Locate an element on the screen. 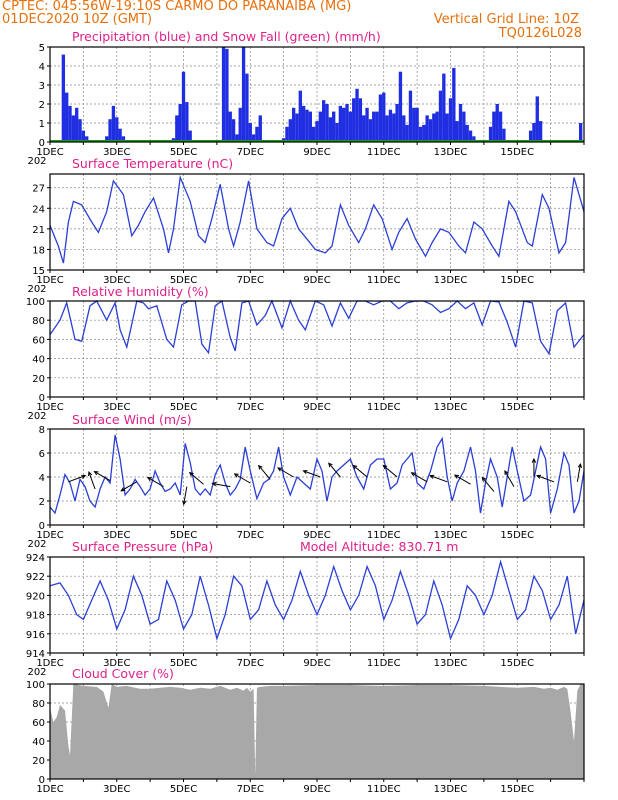 The image size is (618, 800). wind-ytick-label: 4 is located at coordinates (42, 478).